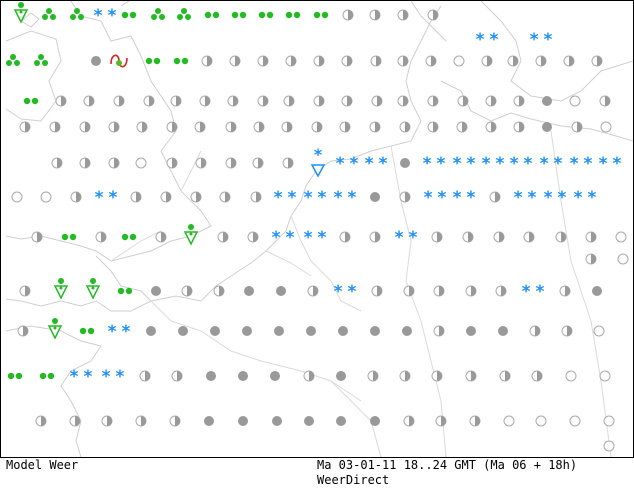 This screenshot has height=490, width=634. I want to click on forecast-time: Ma 03-01-11 18..24 GMT (Ma 06 + 18h), so click(447, 465).